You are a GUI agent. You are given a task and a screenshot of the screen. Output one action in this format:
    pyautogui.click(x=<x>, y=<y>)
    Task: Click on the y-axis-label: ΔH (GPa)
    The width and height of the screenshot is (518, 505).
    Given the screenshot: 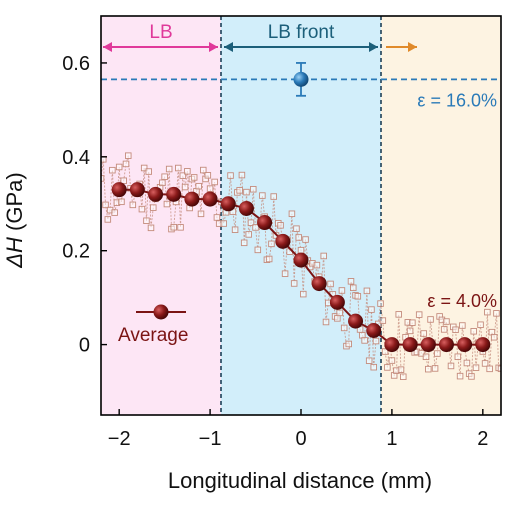 What is the action you would take?
    pyautogui.click(x=14, y=220)
    